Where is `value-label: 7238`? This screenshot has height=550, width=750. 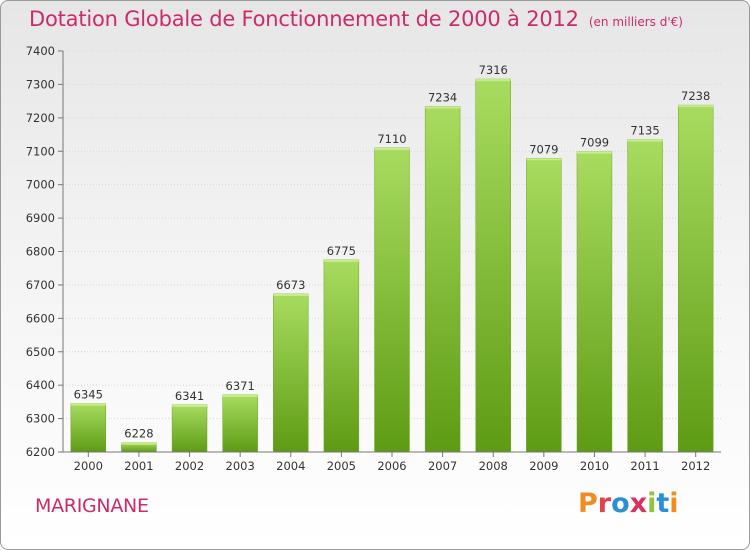
value-label: 7238 is located at coordinates (695, 96).